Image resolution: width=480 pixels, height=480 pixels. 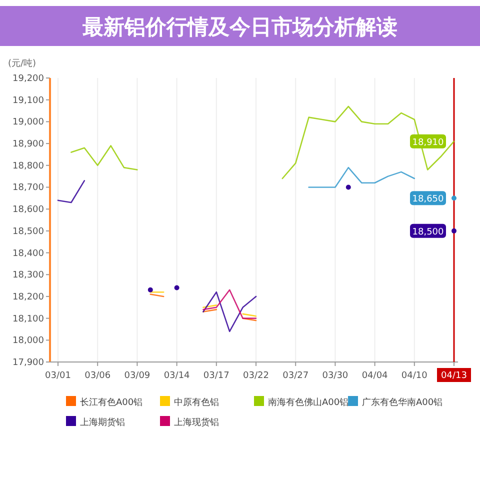 I want to click on legend-item: 广东有色华南A00铝, so click(x=395, y=402).